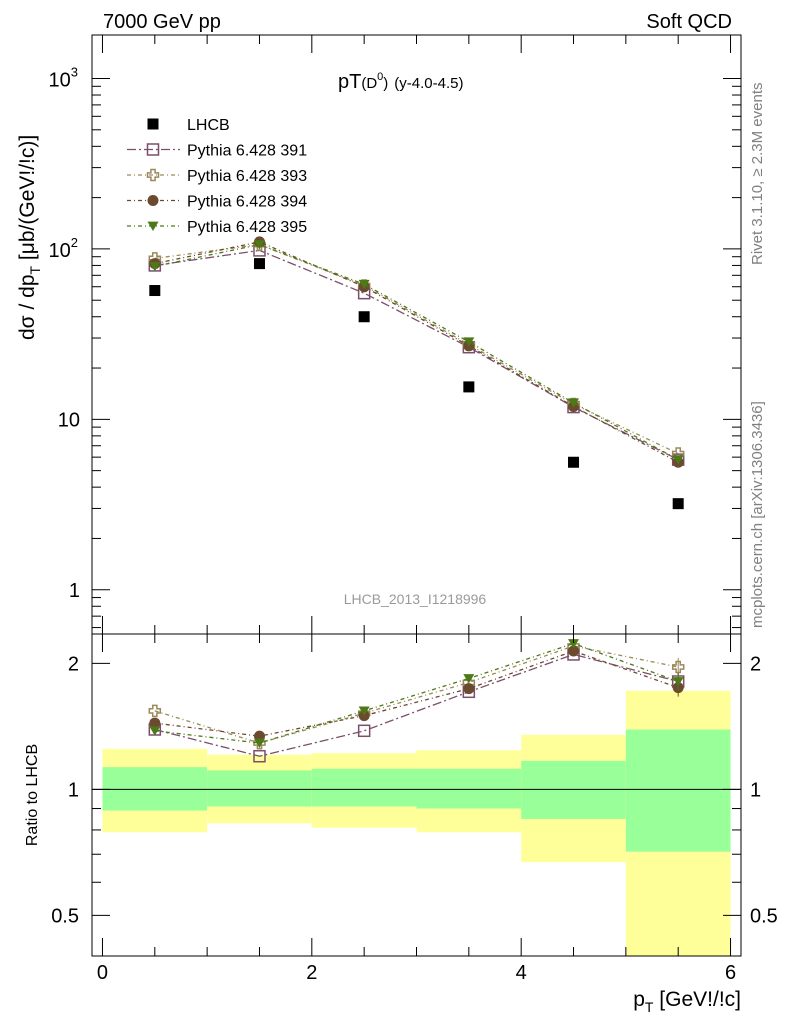 The width and height of the screenshot is (786, 1024). Describe the element at coordinates (247, 176) in the screenshot. I see `legend-label: Pythia 6.428 393` at that location.